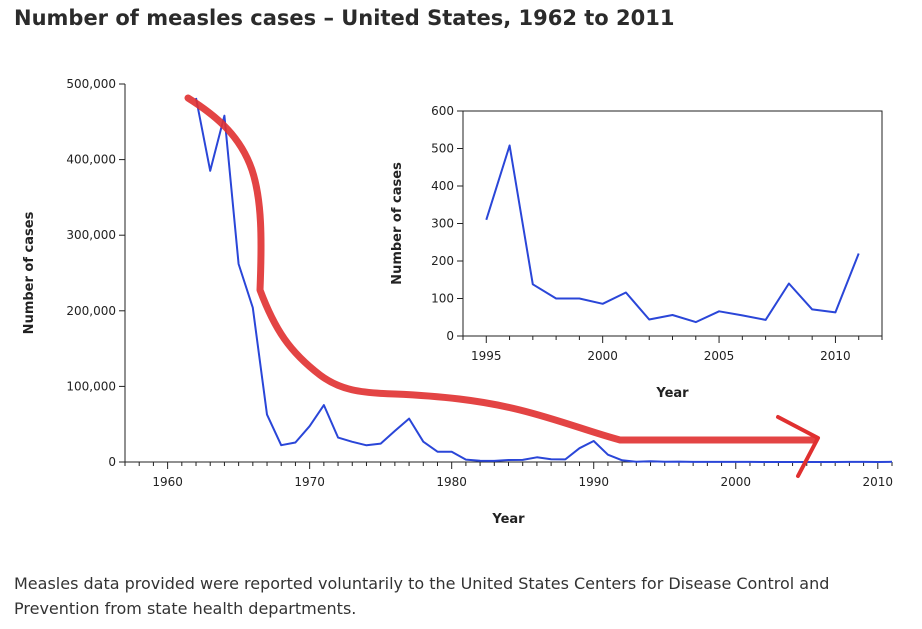 This screenshot has height=629, width=922. I want to click on inset-y-tick-label: 600, so click(442, 111).